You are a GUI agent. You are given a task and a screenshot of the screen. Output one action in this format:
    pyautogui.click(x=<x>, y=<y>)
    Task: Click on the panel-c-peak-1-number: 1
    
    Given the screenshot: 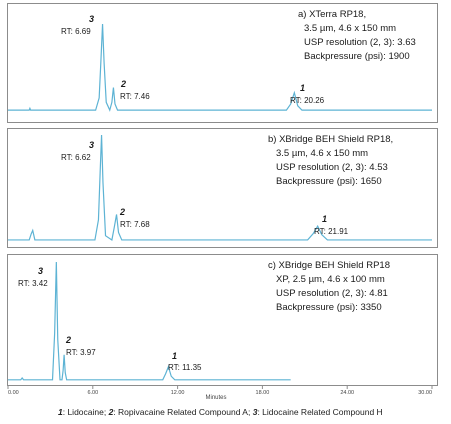 What is the action you would take?
    pyautogui.click(x=174, y=356)
    